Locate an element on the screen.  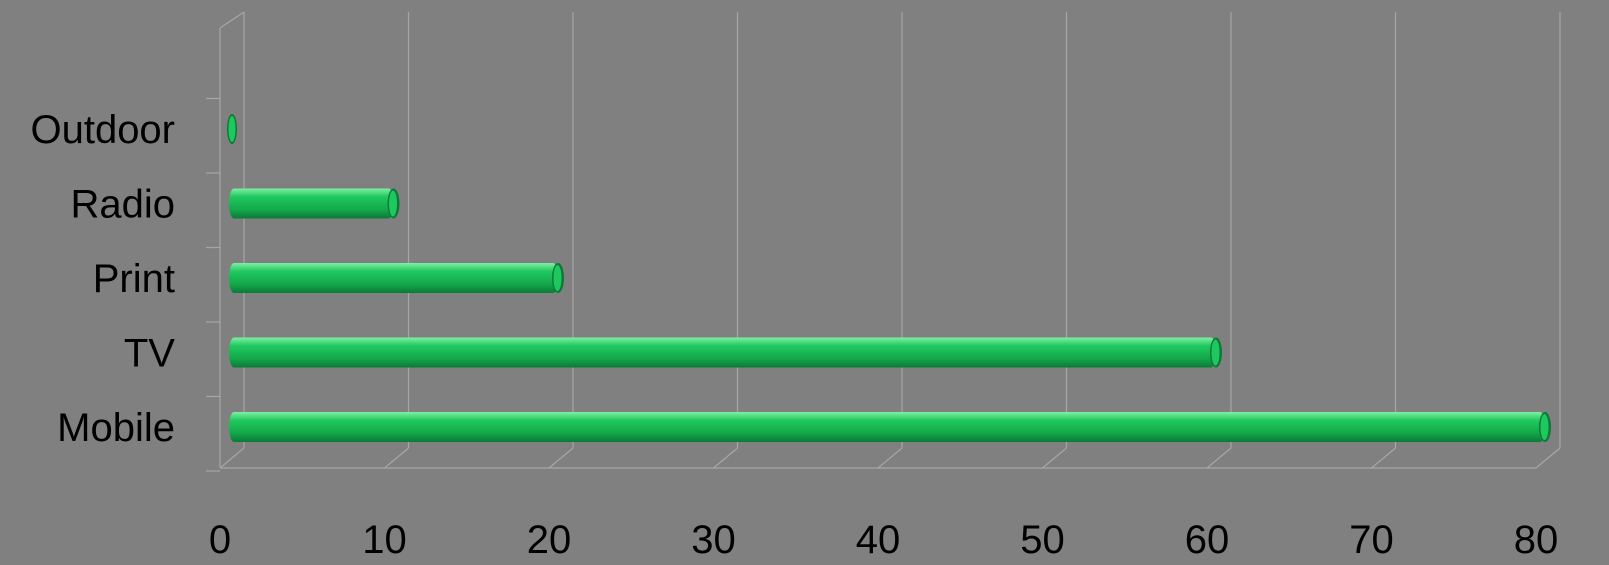
bar-mobile is located at coordinates (890, 427).